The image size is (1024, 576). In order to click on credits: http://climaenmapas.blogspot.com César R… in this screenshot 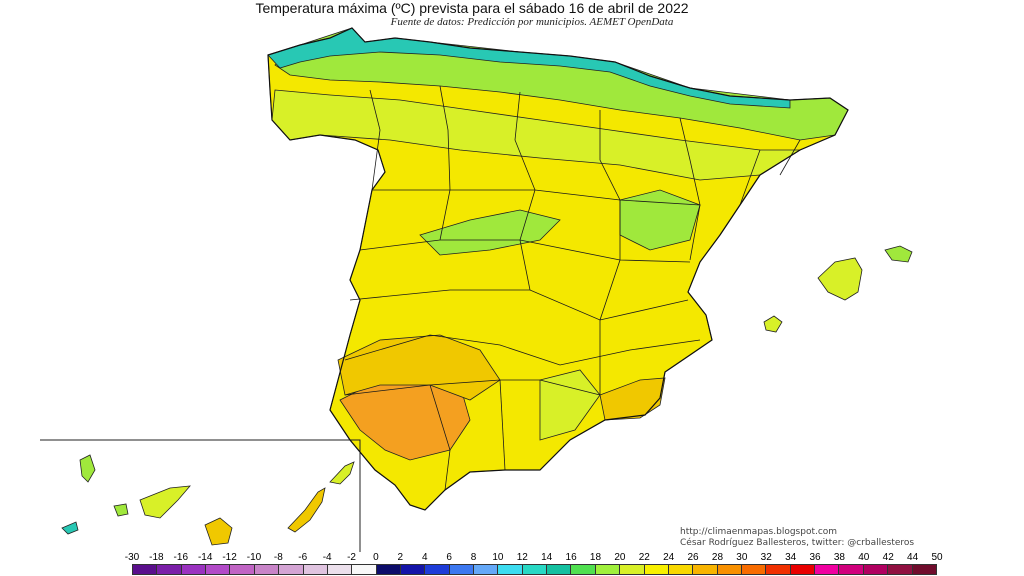, I will do `click(797, 538)`.